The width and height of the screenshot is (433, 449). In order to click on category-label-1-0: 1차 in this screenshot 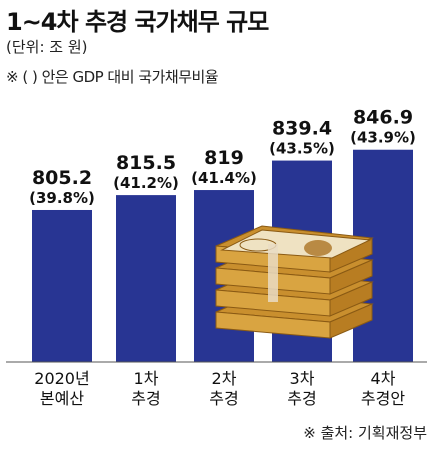, I will do `click(146, 378)`.